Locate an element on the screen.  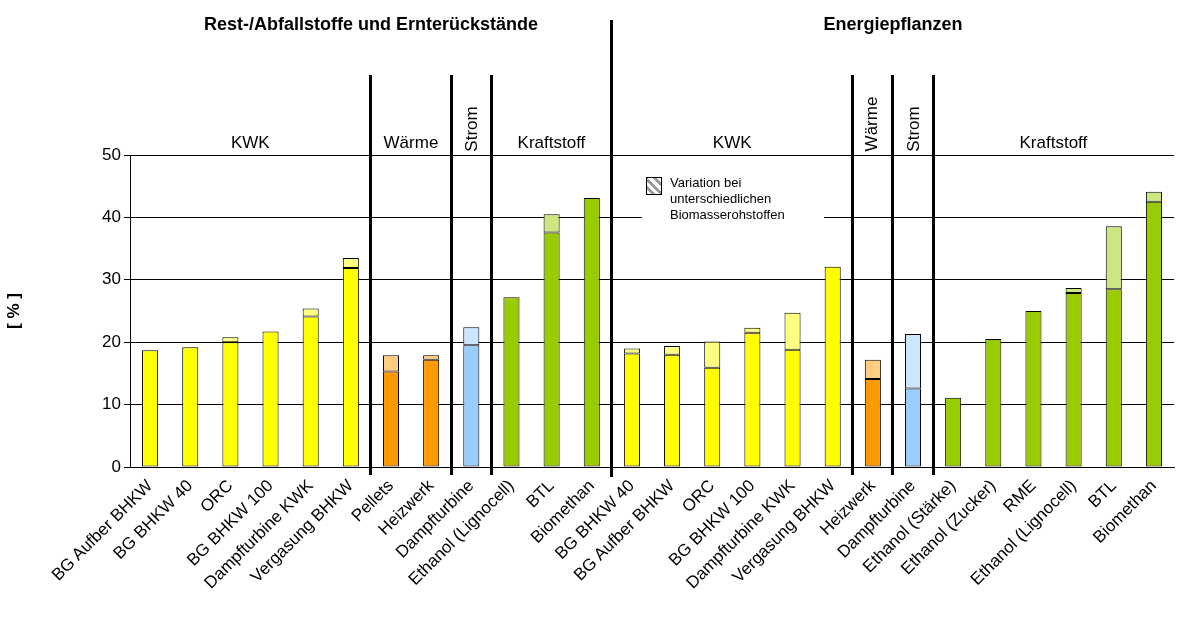
text: Rest-/Abfallstoffe und Ernterückstände is located at coordinates (370, 24).